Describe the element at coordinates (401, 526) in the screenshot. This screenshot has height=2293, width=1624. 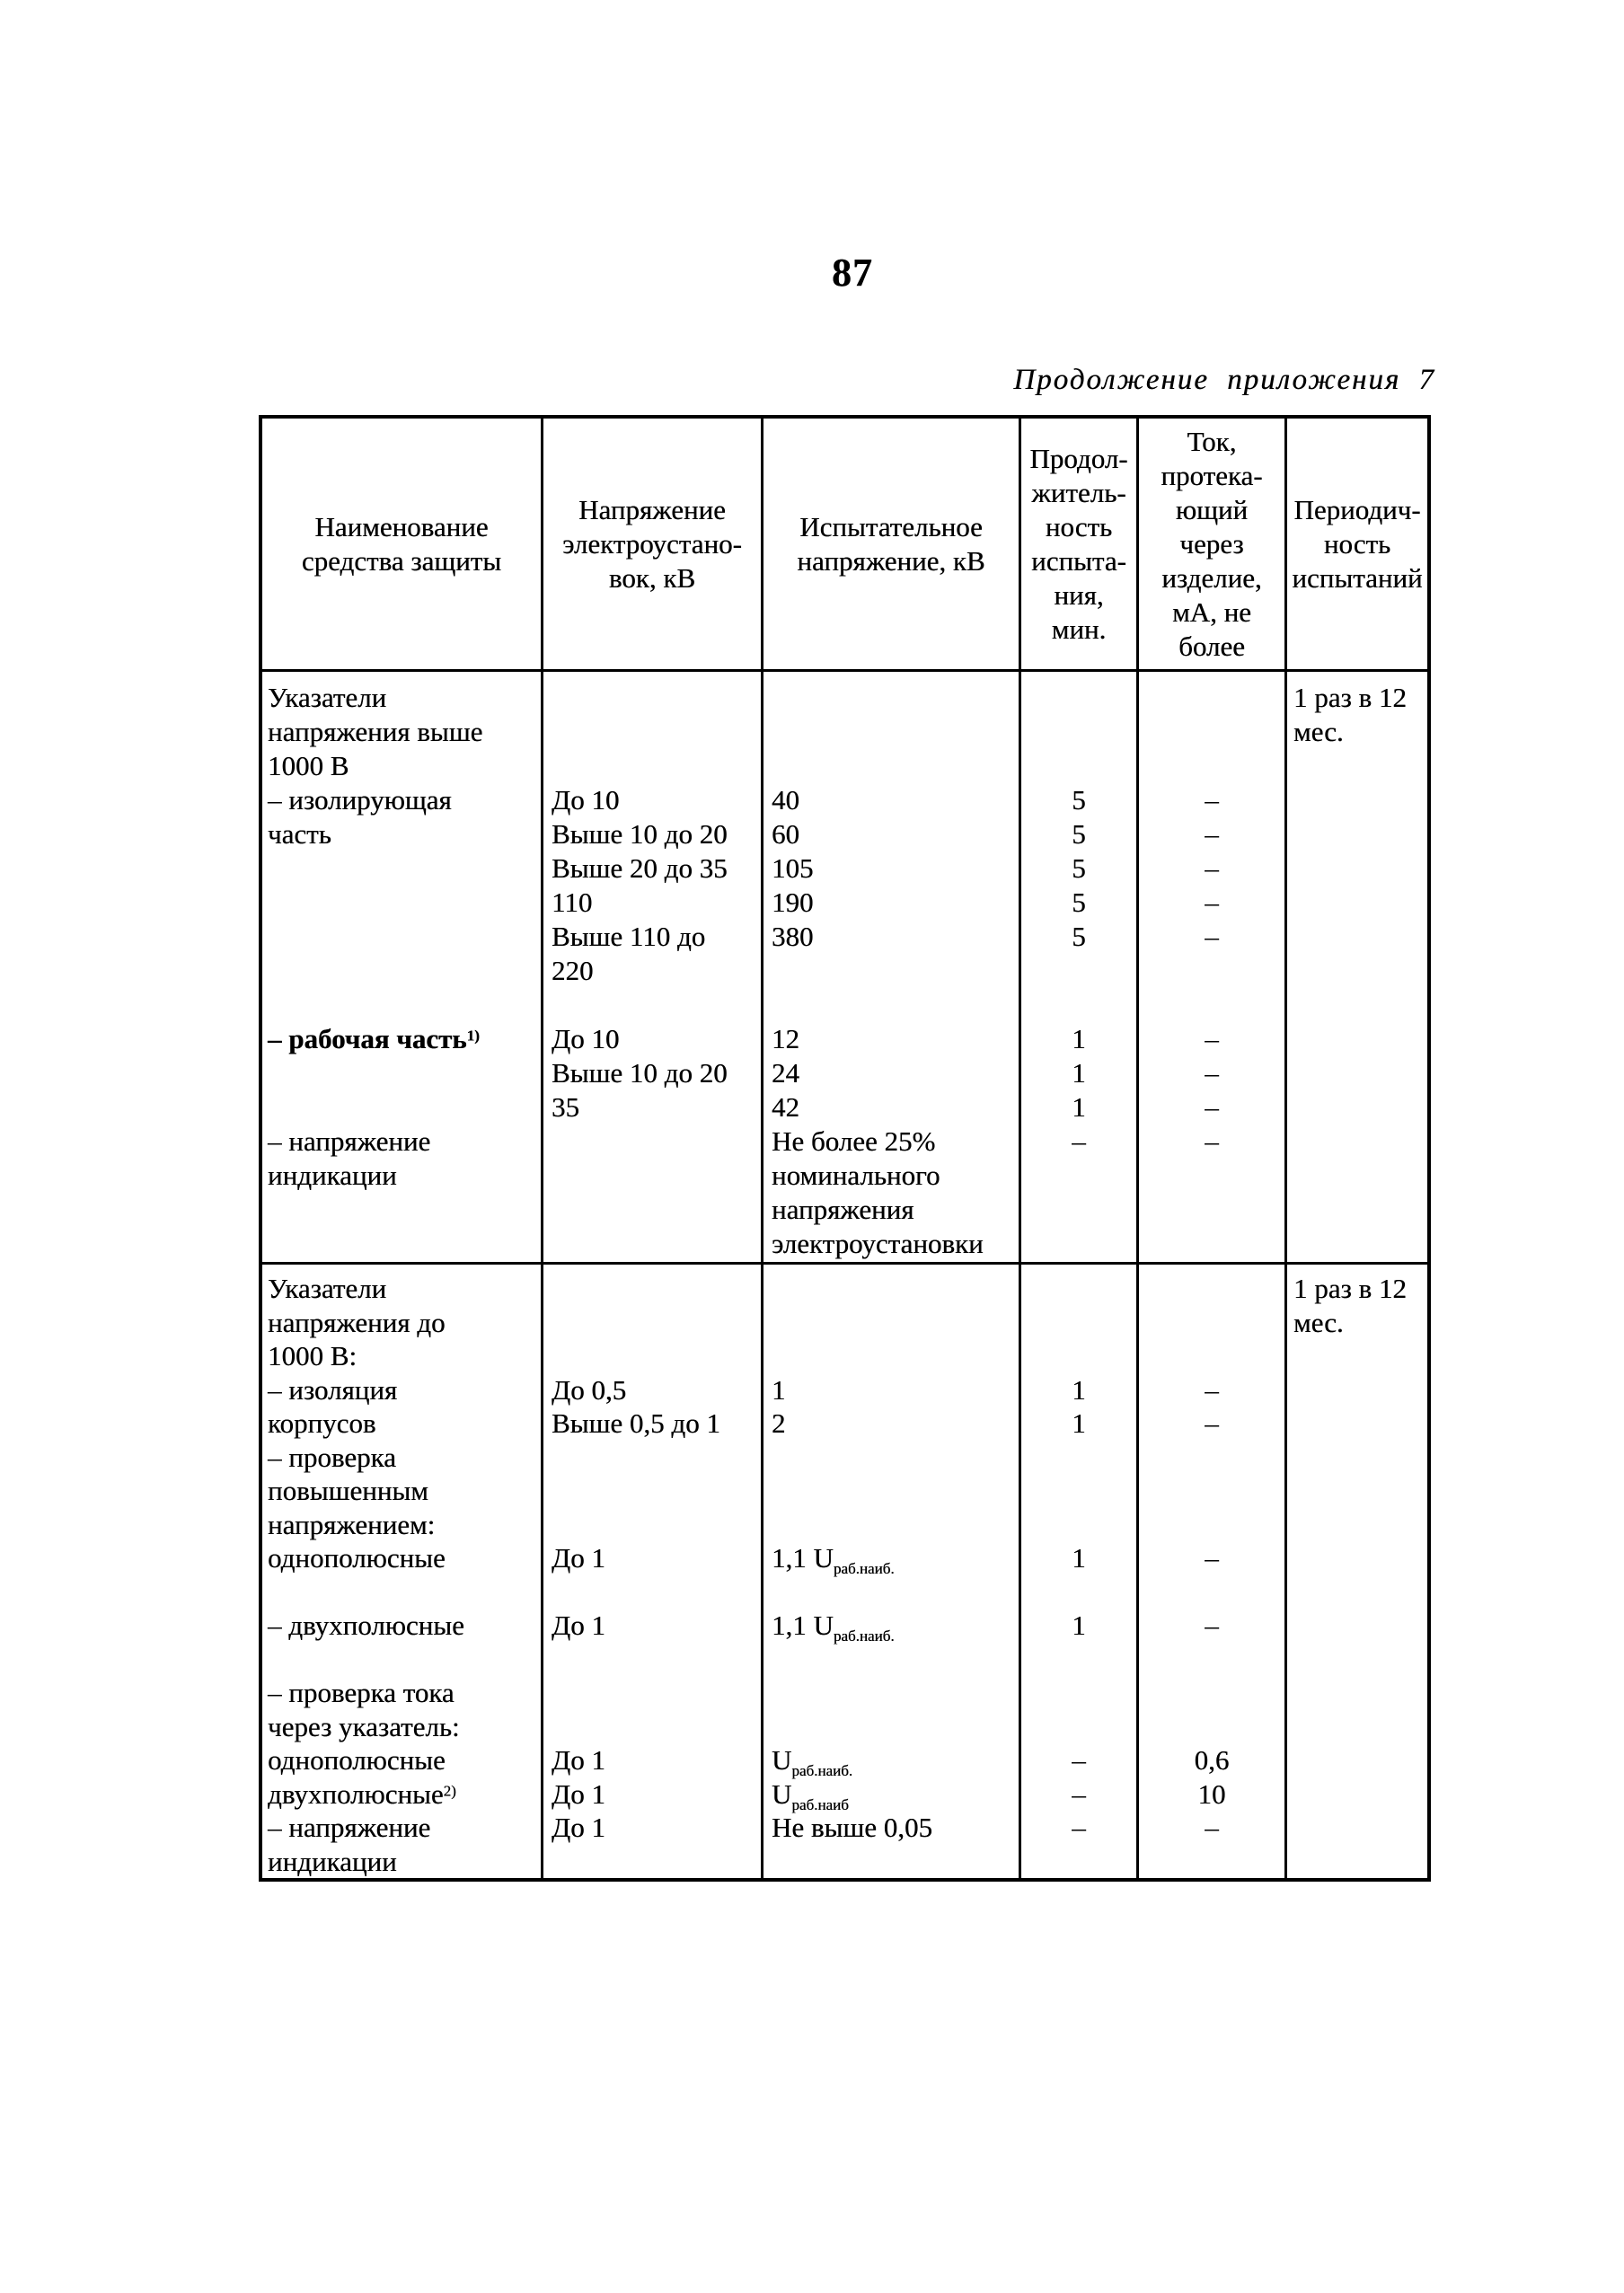
I see `header-line: Наименование` at that location.